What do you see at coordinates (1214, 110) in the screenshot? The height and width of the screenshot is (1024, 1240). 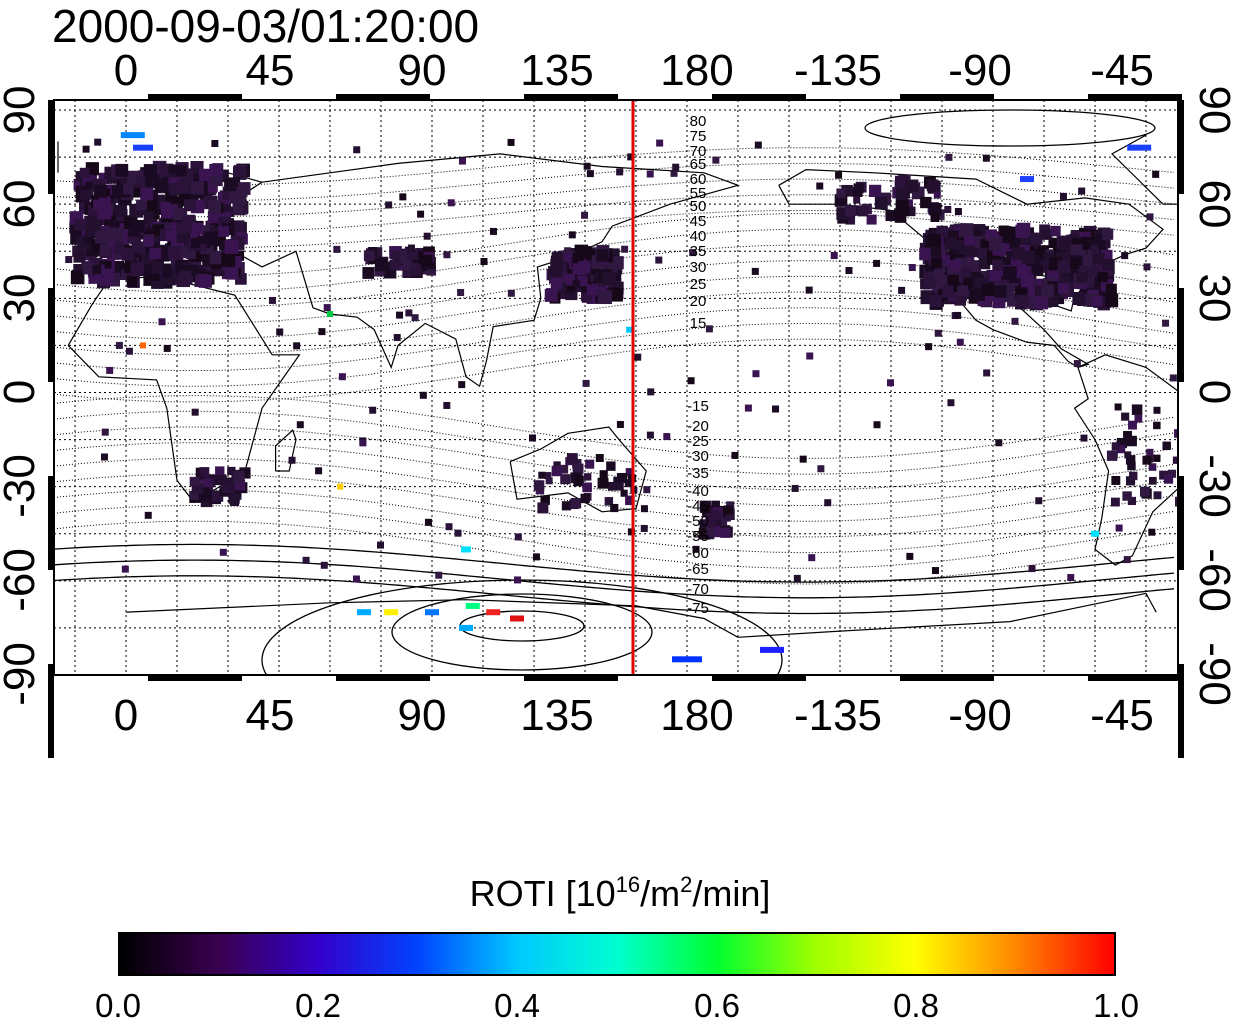 I see `y-tick-label-right: 90` at bounding box center [1214, 110].